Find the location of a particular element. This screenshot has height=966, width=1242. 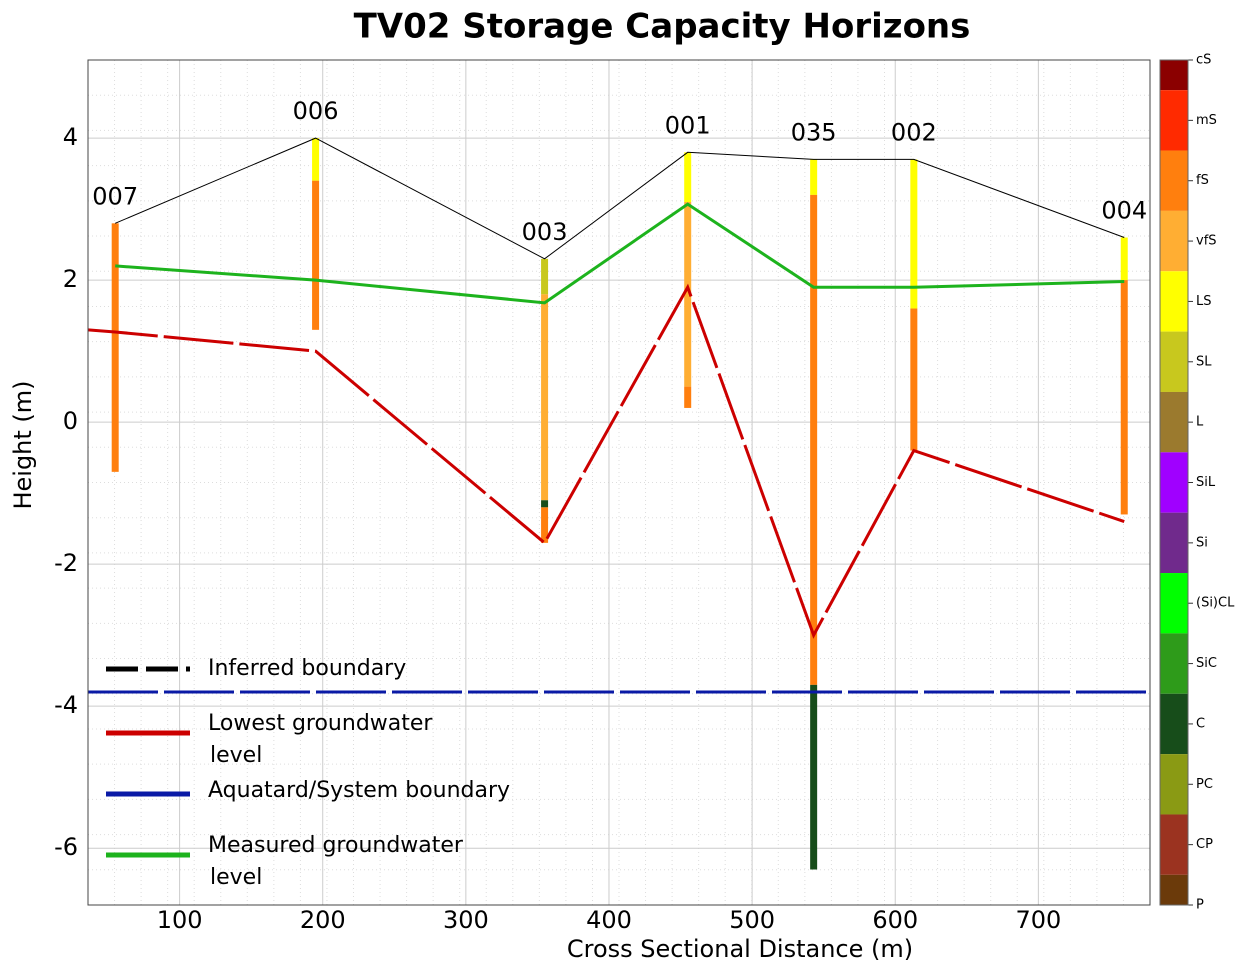

x-tick-label: 300 is located at coordinates (466, 920).